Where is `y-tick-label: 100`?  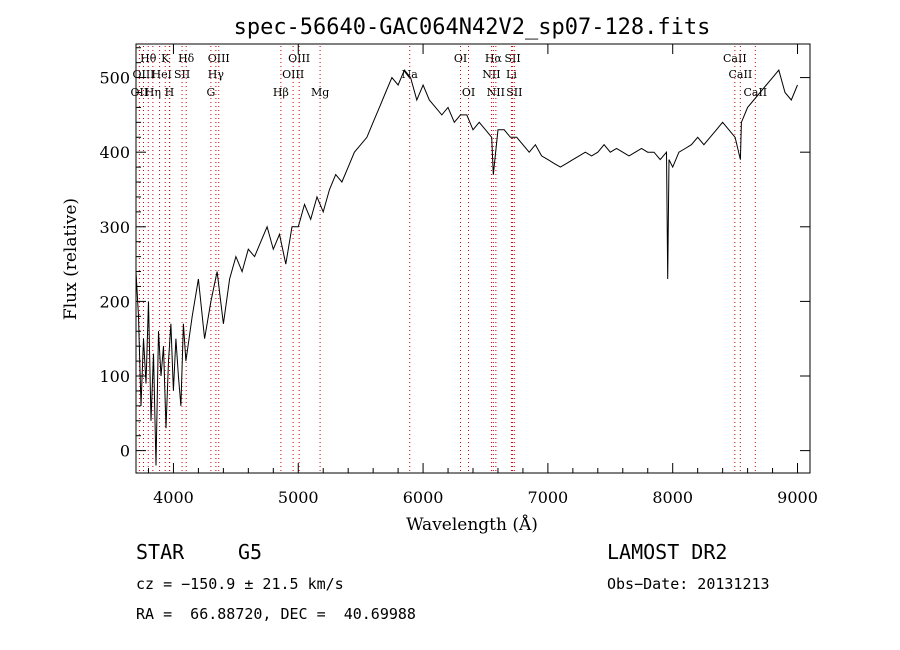
y-tick-label: 100 is located at coordinates (114, 376).